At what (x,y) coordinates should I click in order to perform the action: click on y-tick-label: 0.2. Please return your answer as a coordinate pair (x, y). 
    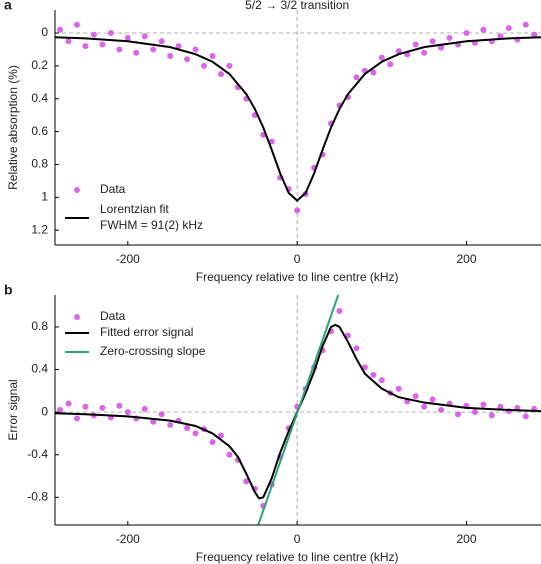
    Looking at the image, I should click on (39, 65).